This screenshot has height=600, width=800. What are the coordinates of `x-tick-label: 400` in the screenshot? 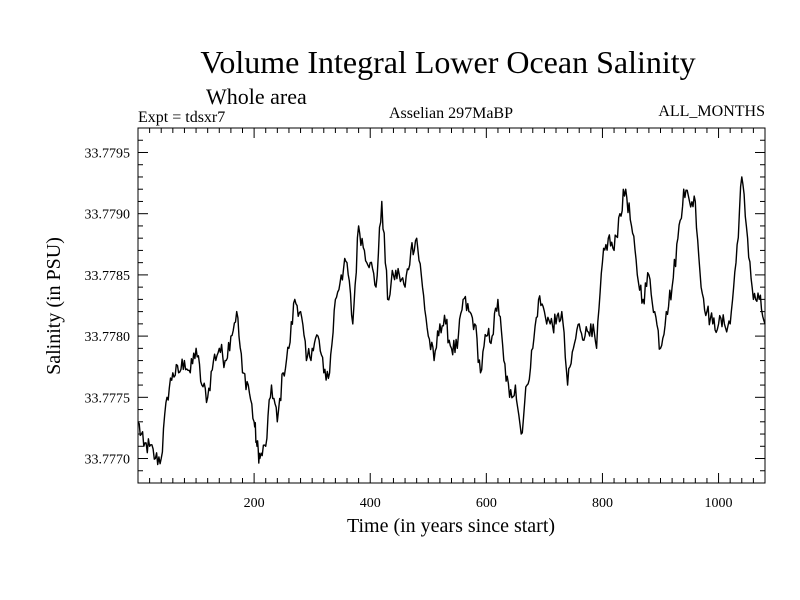 It's located at (370, 503).